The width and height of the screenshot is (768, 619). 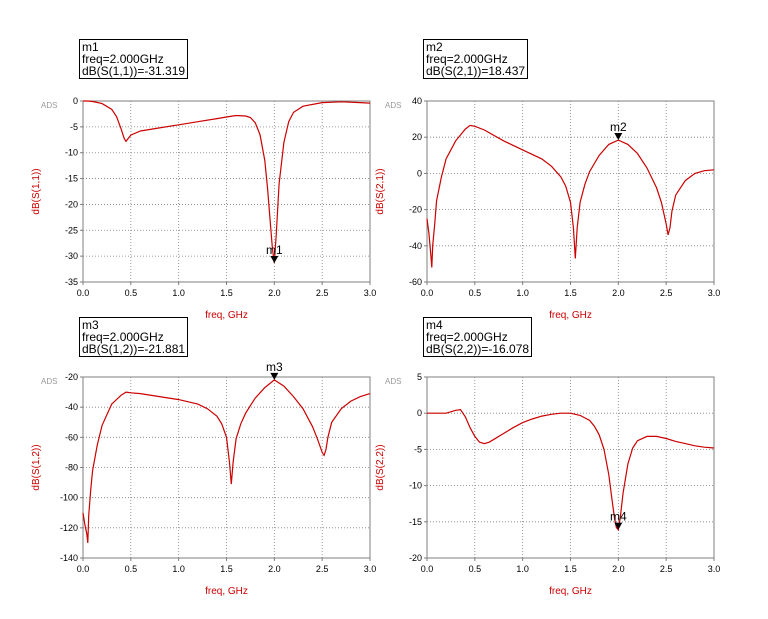 I want to click on marker-value: dB(S(2,1))=18.437, so click(x=476, y=71).